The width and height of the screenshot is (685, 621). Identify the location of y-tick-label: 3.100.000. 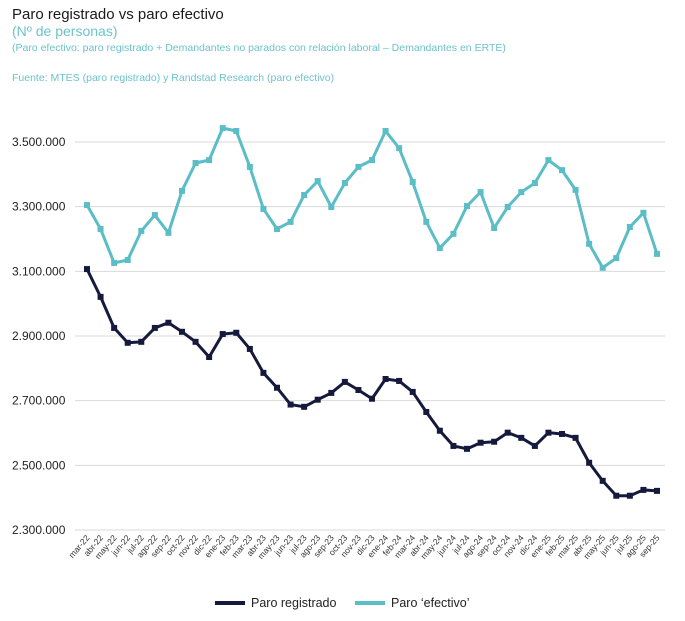
(39, 271).